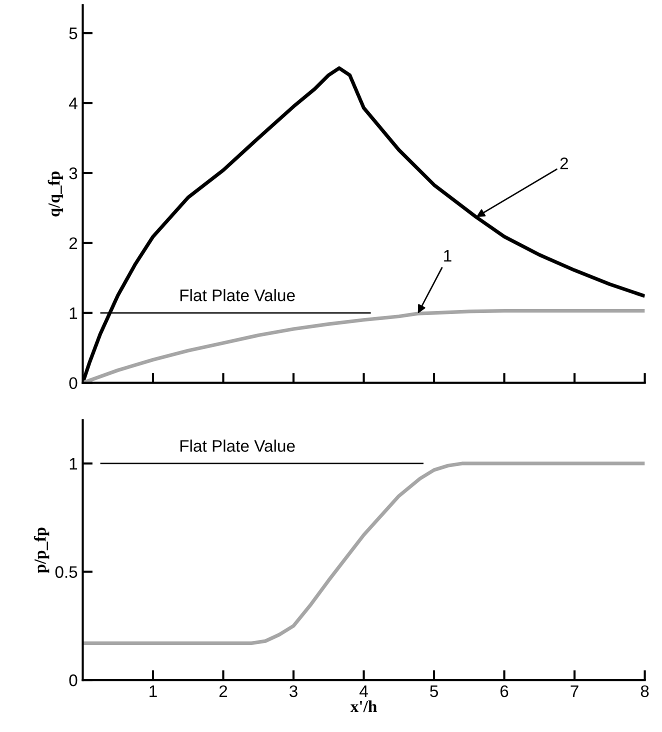 Image resolution: width=662 pixels, height=732 pixels. I want to click on x-tick-label: 2, so click(223, 691).